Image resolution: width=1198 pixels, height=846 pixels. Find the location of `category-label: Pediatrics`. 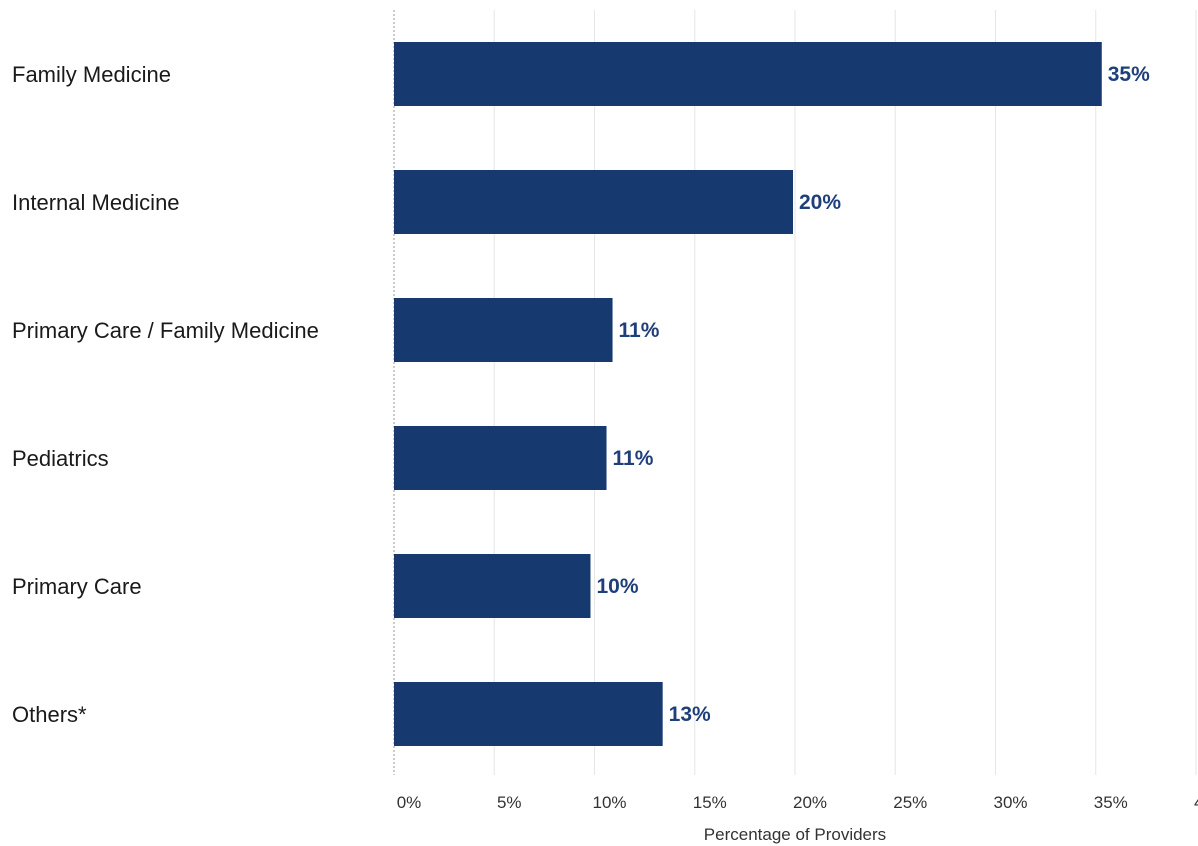

category-label: Pediatrics is located at coordinates (60, 458).